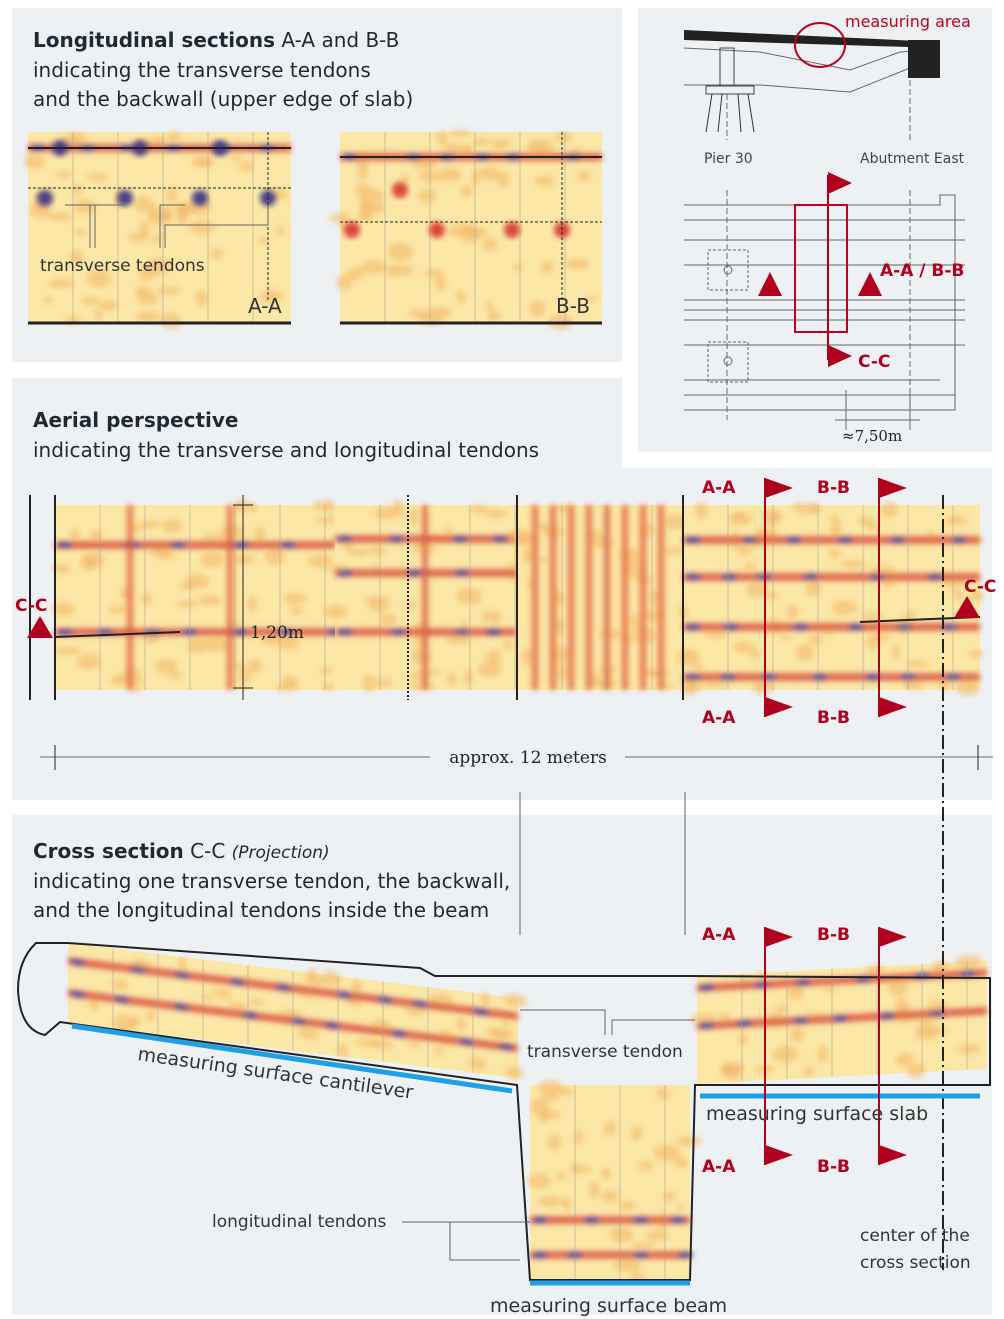  I want to click on panel, so click(815, 230).